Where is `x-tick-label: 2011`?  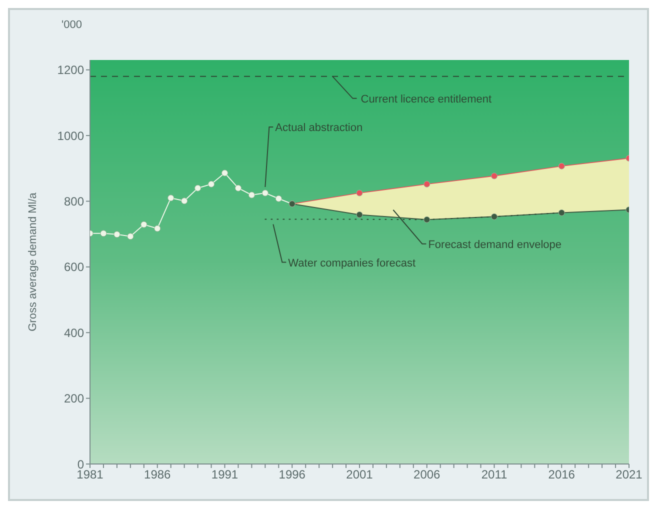 x-tick-label: 2011 is located at coordinates (494, 475).